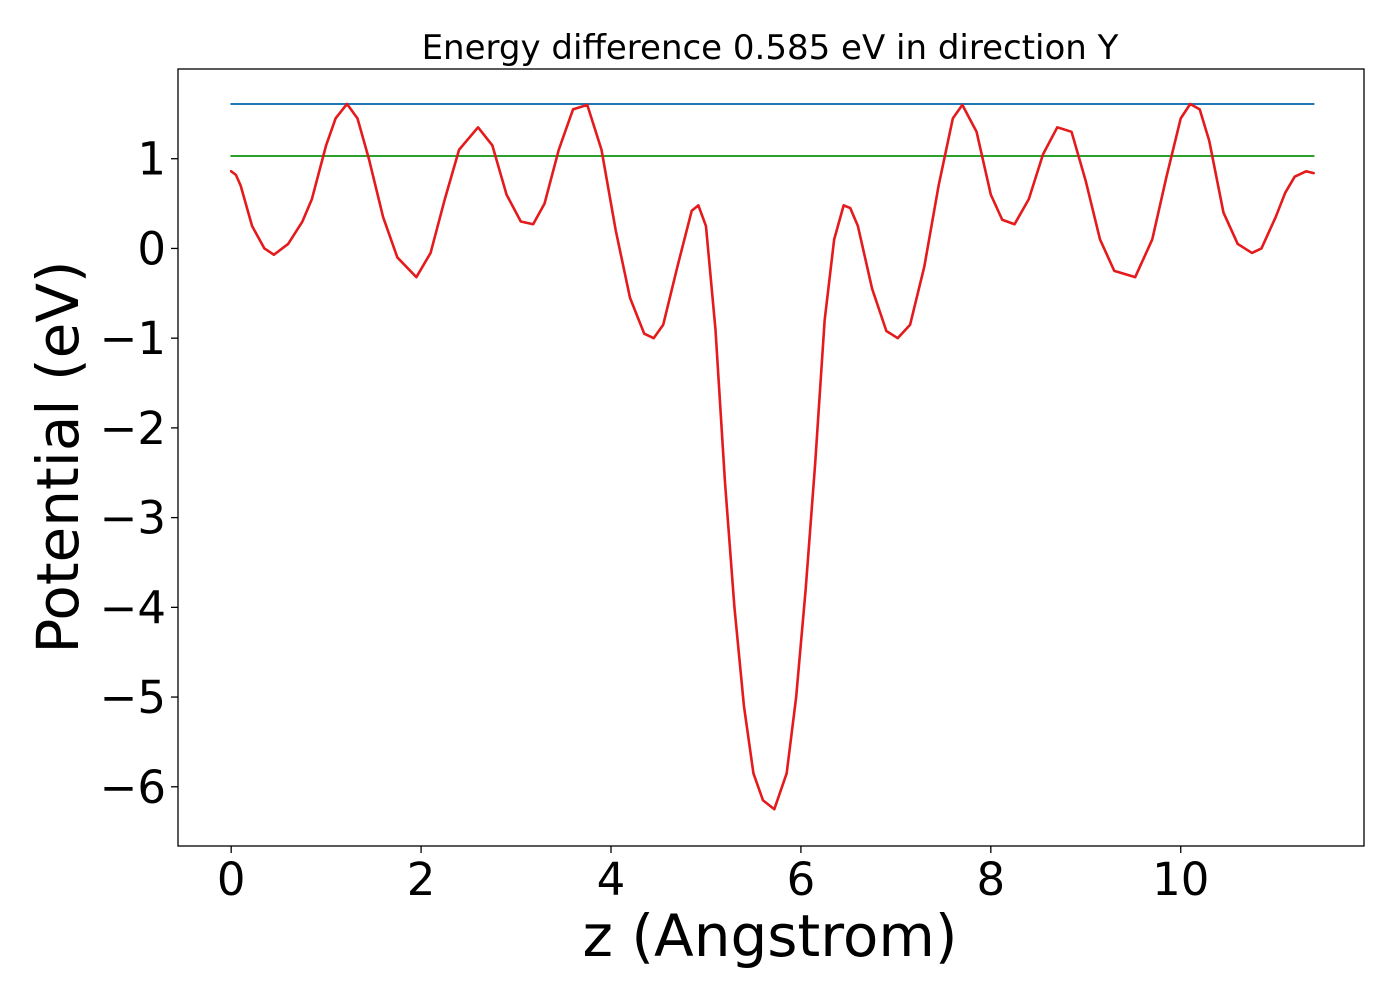 This screenshot has height=1000, width=1400. Describe the element at coordinates (133, 428) in the screenshot. I see `y-tick-label: −2` at that location.